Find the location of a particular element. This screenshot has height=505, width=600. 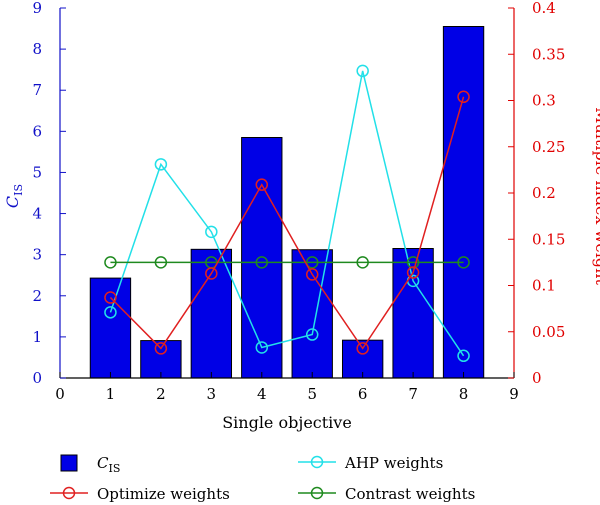

y-right-tick-label-0.1: 0.1 is located at coordinates (544, 286).